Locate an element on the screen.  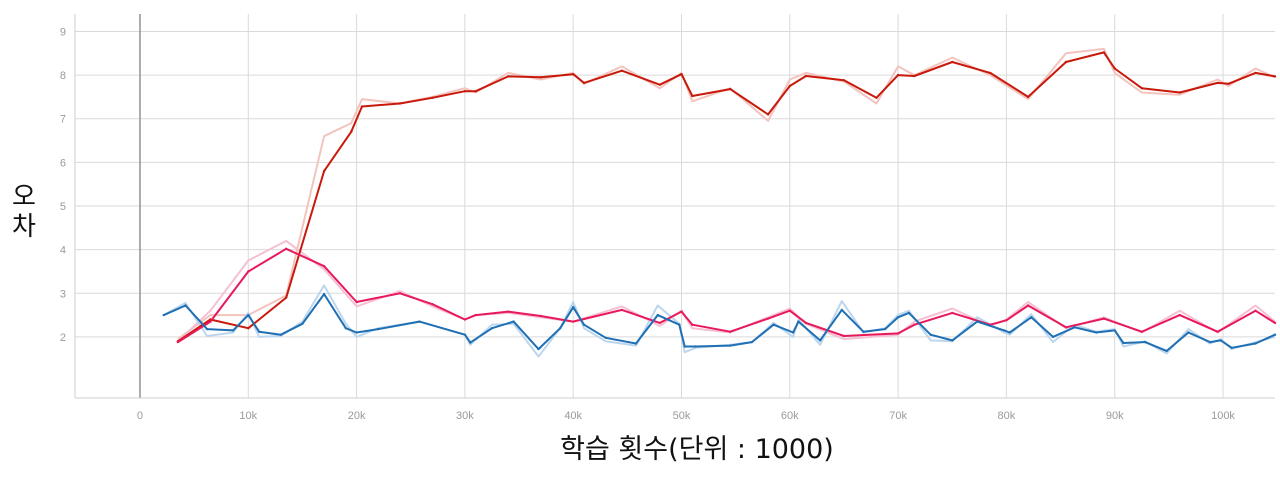
x-tick-label: 80k is located at coordinates (1007, 416).